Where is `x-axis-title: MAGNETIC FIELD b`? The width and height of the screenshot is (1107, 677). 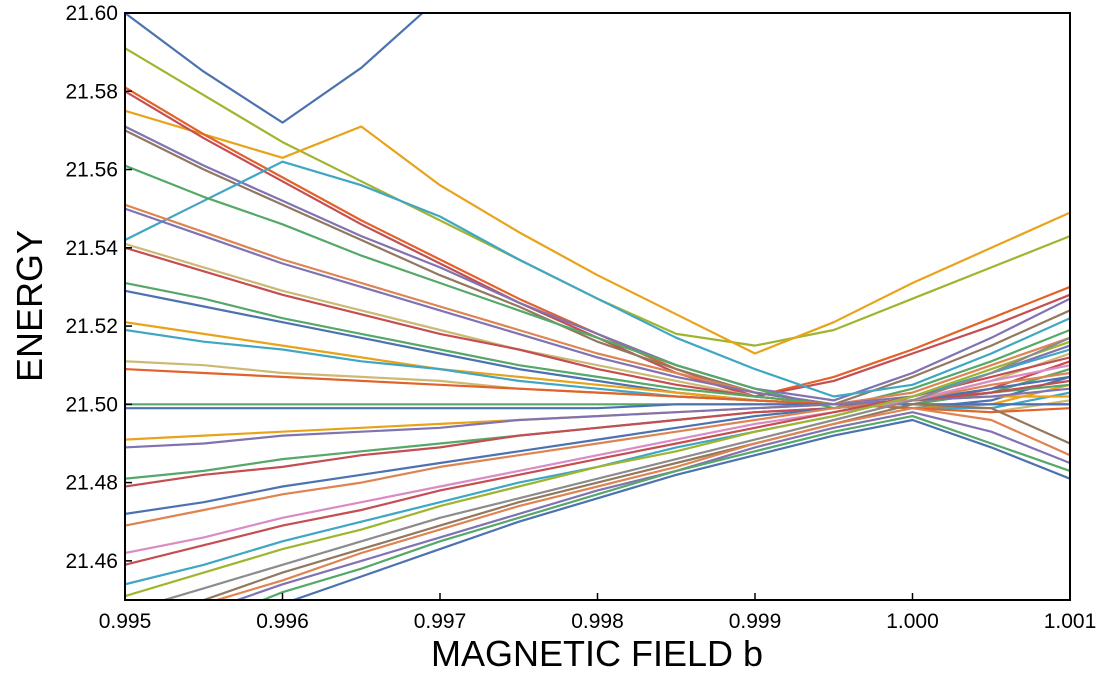 x-axis-title: MAGNETIC FIELD b is located at coordinates (597, 653).